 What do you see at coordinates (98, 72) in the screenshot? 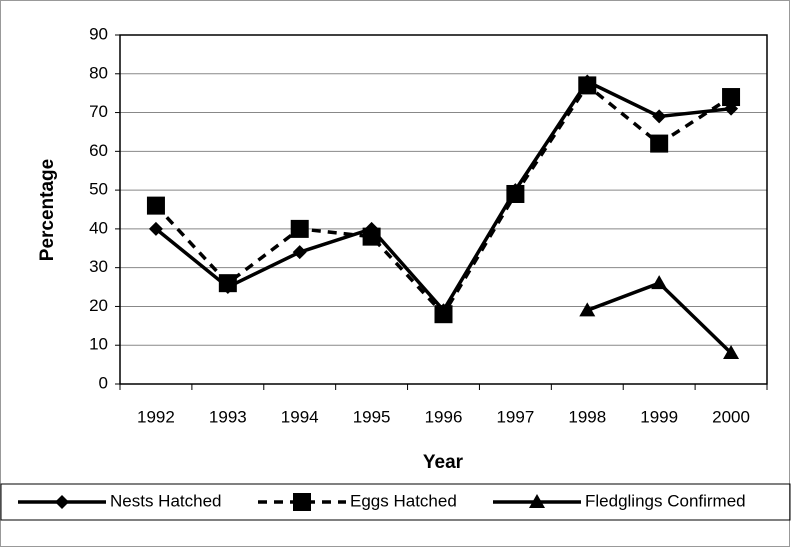
I see `y-tick-label: 80` at bounding box center [98, 72].